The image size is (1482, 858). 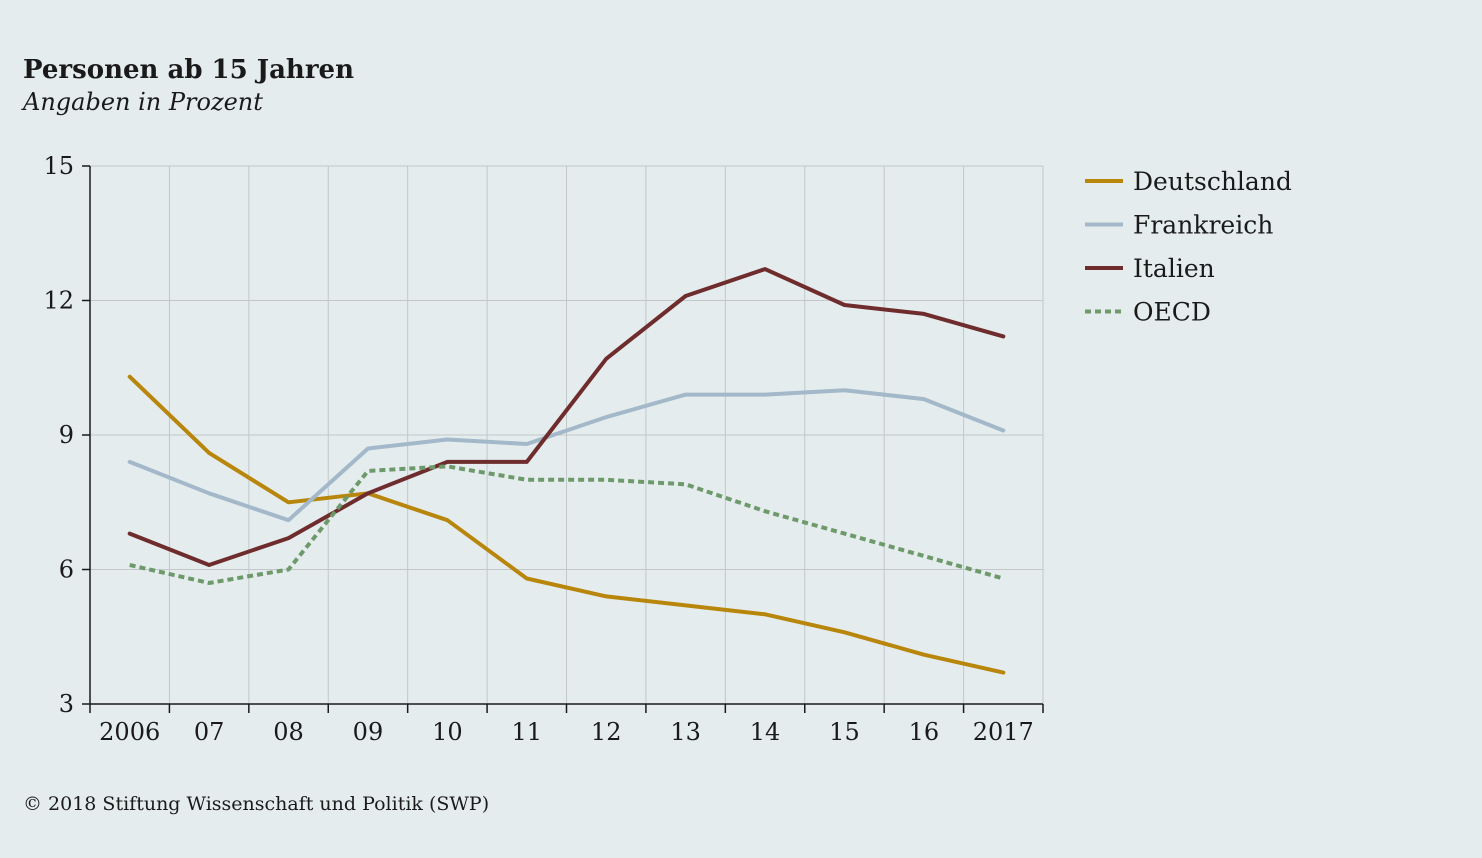 I want to click on y-tick-label: 3, so click(x=66, y=704).